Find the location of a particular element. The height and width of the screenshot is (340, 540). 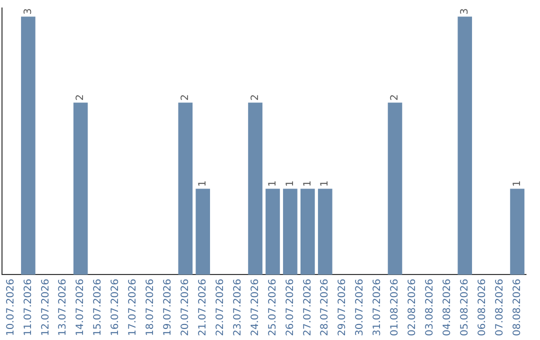

x-tick-label: 10.07.2026 is located at coordinates (10, 307).